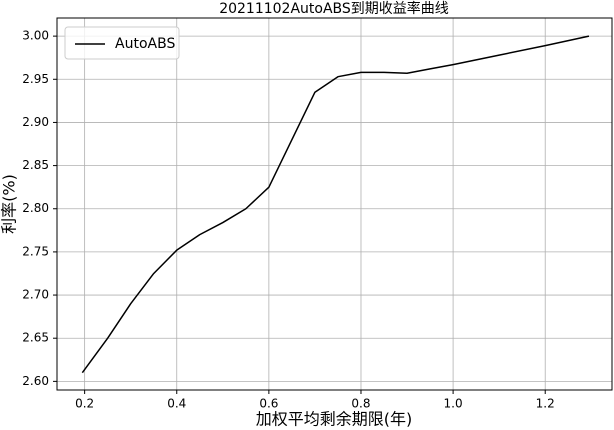 This screenshot has height=430, width=614. Describe the element at coordinates (35, 122) in the screenshot. I see `y-tick-label: 2.90` at that location.